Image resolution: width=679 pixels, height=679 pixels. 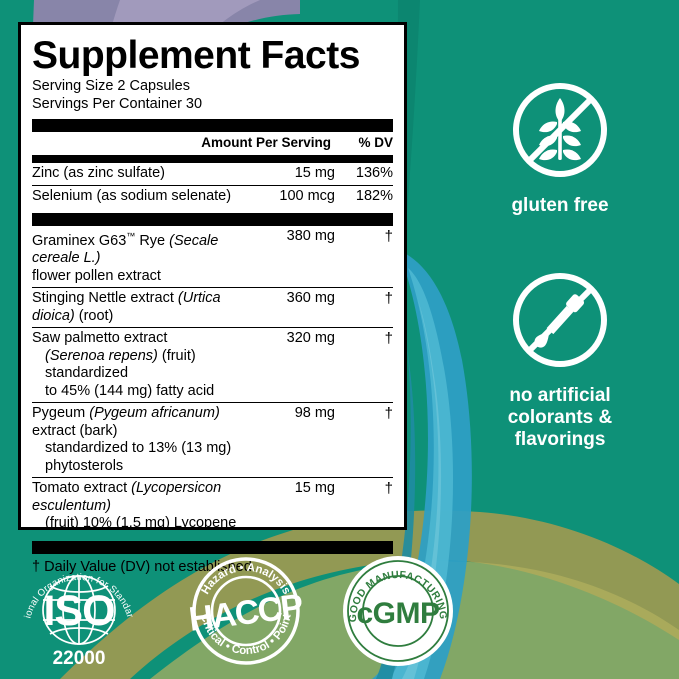 What do you see at coordinates (560, 130) in the screenshot?
I see `no-wheat-icon` at bounding box center [560, 130].